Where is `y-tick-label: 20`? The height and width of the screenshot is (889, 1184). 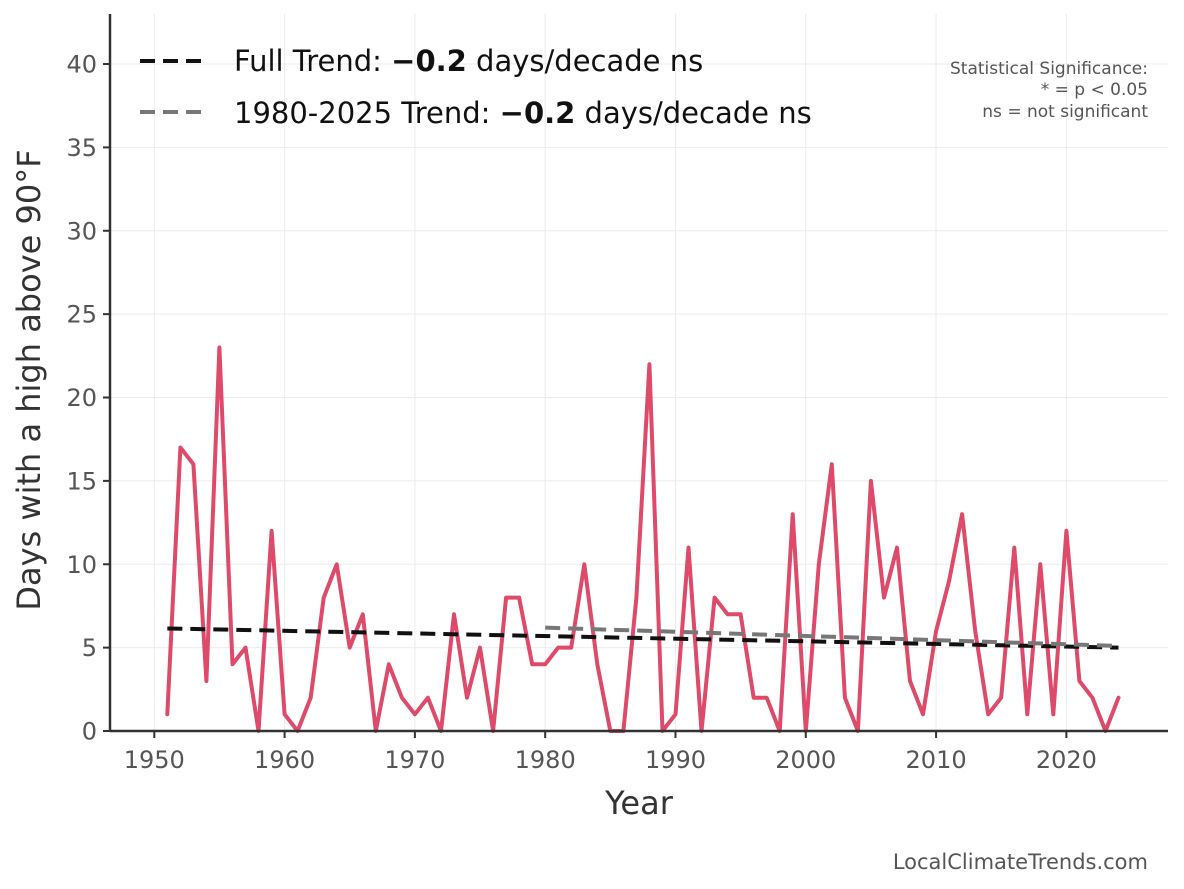
y-tick-label: 20 is located at coordinates (81, 398).